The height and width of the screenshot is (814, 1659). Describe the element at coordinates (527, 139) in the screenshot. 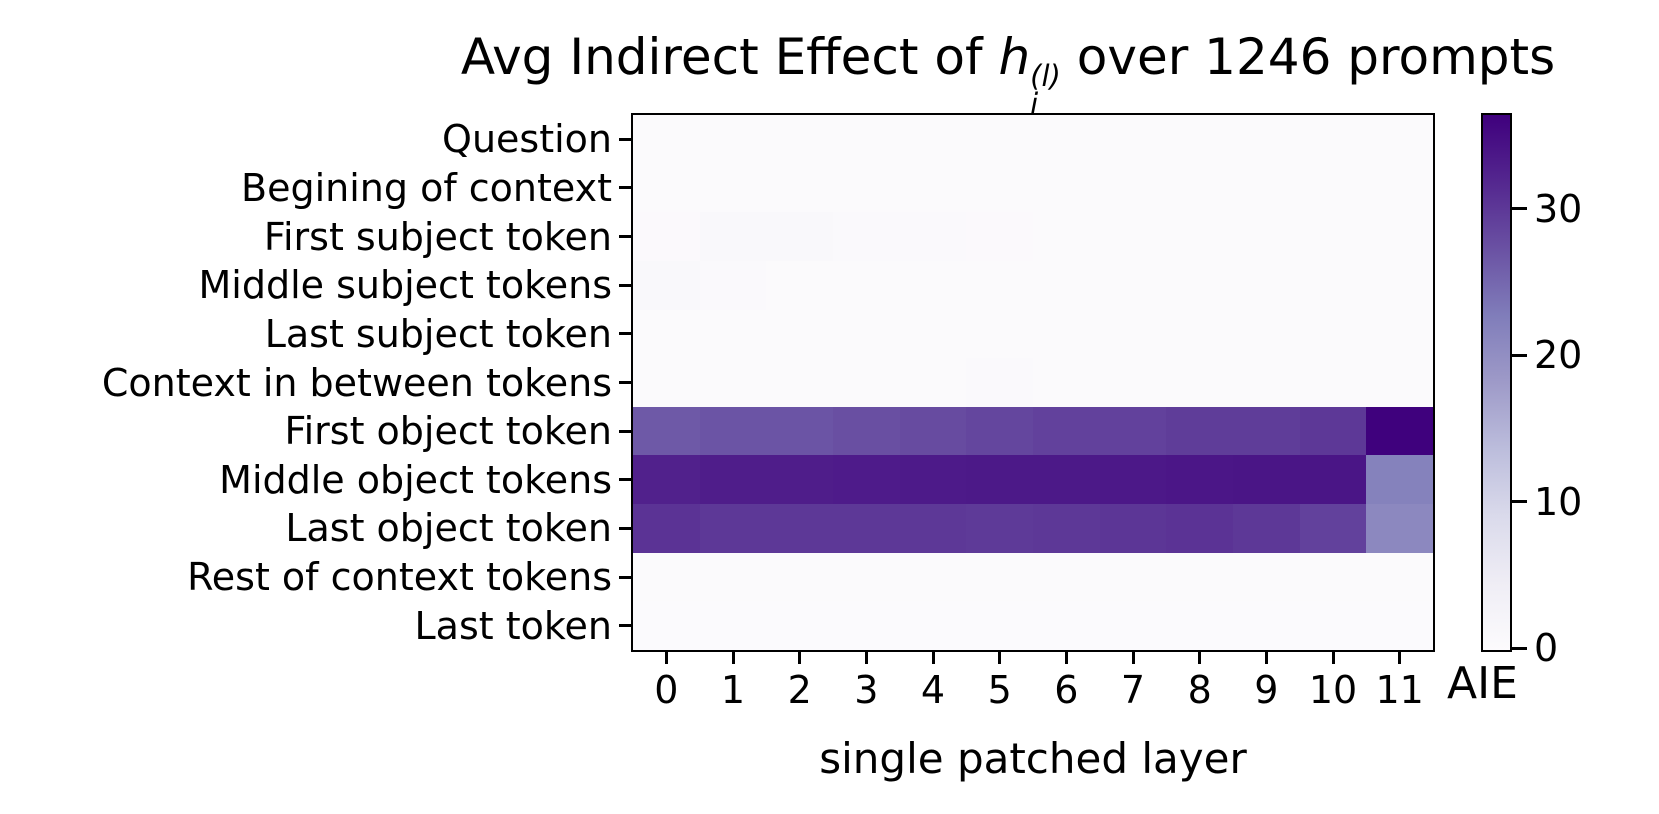

I see `y-tick-label: Question` at that location.